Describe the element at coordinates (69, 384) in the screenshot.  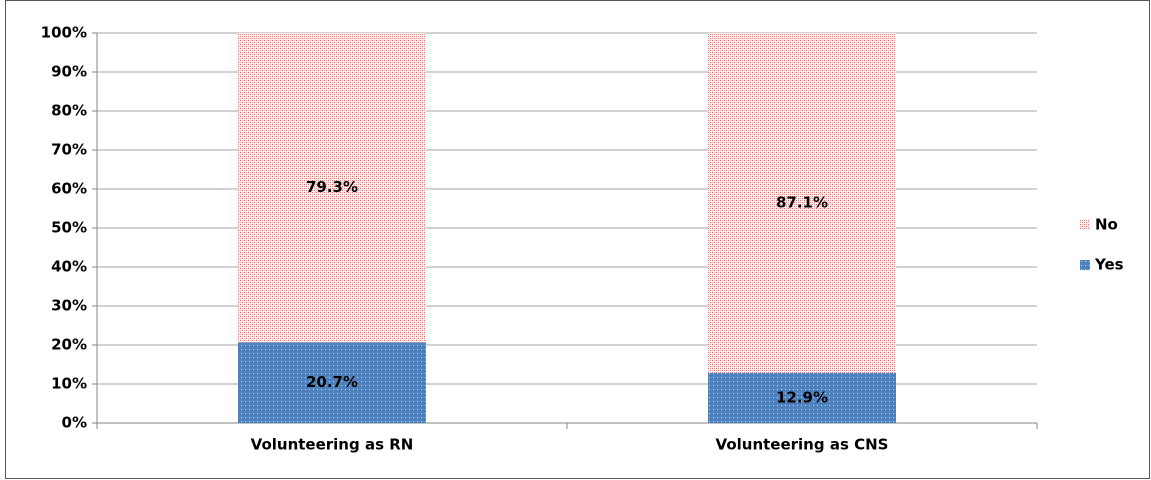
I see `y-tick-label: 10%` at that location.